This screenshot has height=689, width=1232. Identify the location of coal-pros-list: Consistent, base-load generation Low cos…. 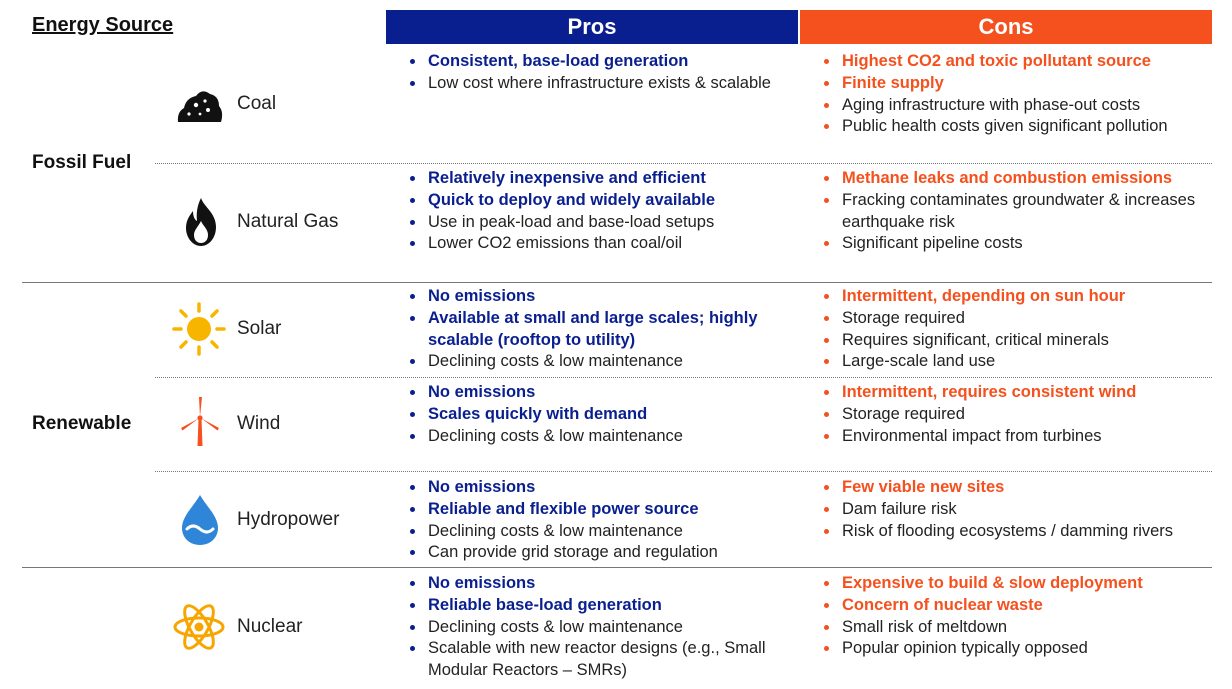
(596, 73).